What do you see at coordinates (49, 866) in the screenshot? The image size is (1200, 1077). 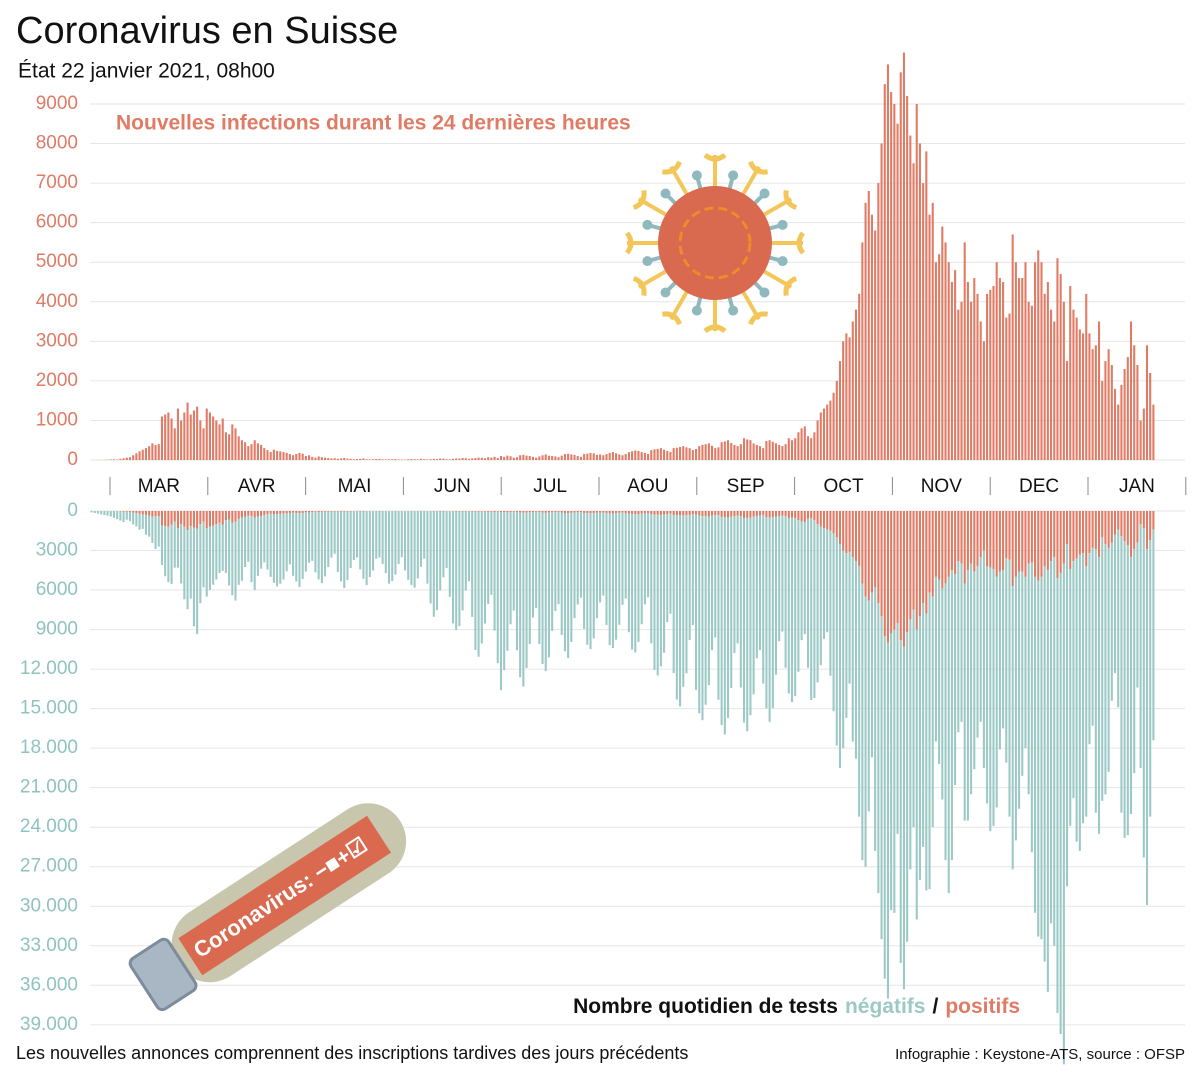 I see `y2-tick-label: 27.000` at bounding box center [49, 866].